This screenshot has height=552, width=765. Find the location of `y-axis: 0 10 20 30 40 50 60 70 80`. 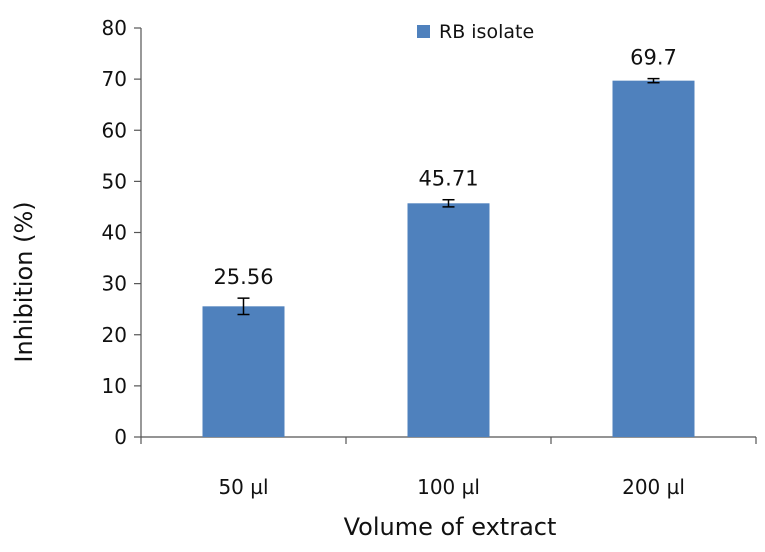

y-axis: 0 10 20 30 40 50 60 70 80 is located at coordinates (122, 232).